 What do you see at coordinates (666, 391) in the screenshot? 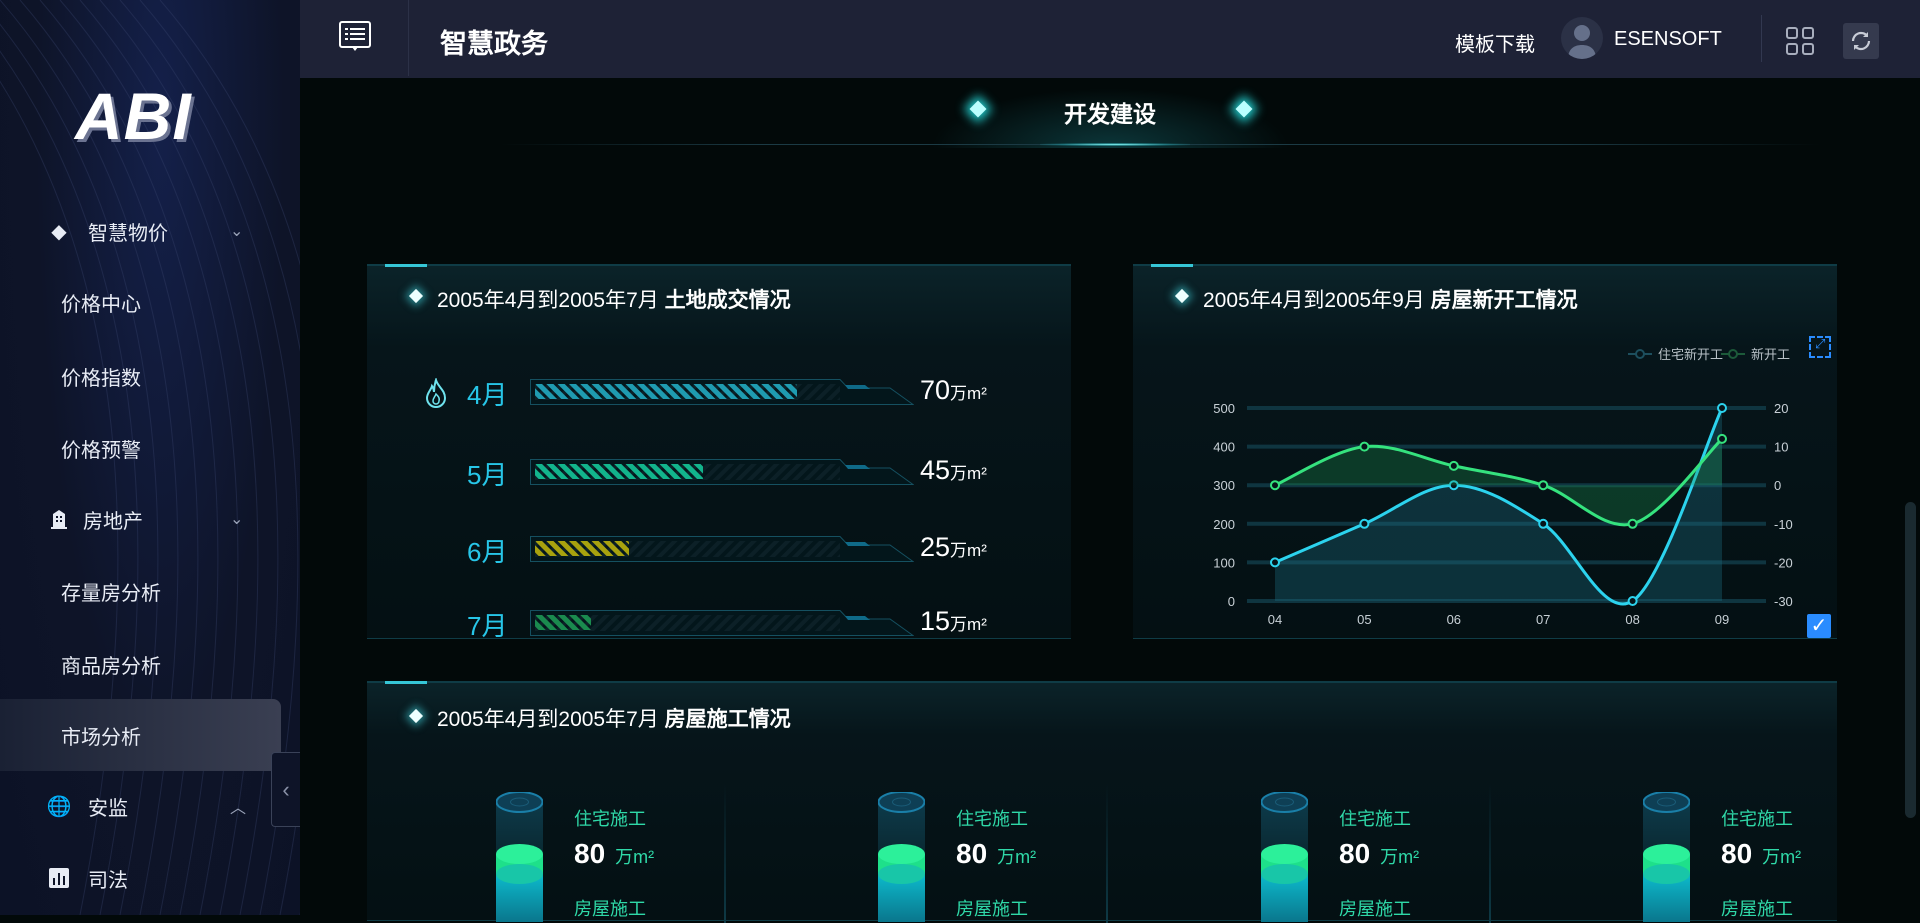
I see `progress-fill` at bounding box center [666, 391].